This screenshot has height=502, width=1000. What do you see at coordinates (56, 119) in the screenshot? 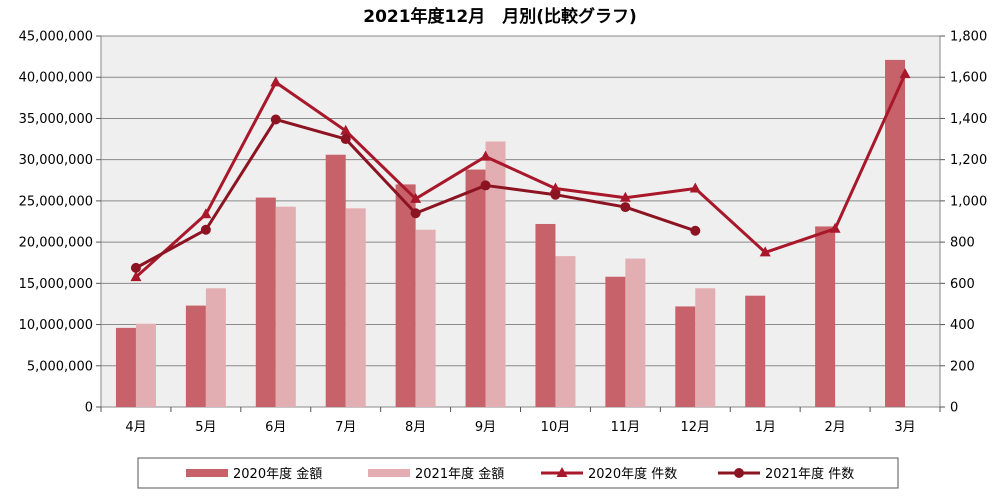
I see `left-tick-label: 35,000,000` at bounding box center [56, 119].